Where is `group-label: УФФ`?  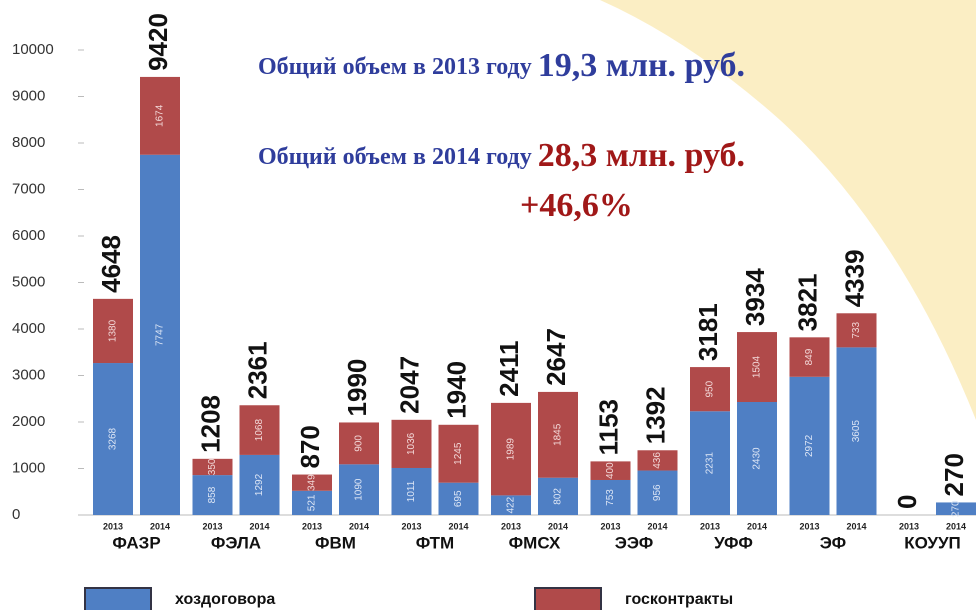
group-label: УФФ is located at coordinates (733, 542).